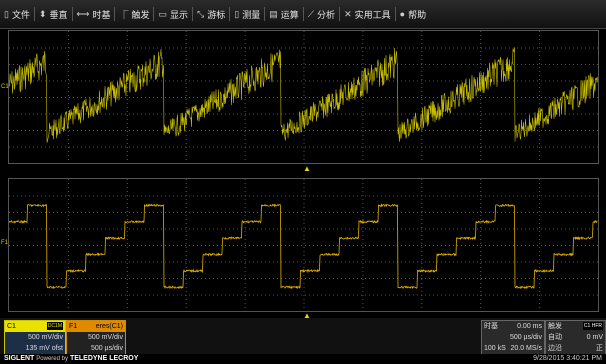 The width and height of the screenshot is (606, 364). I want to click on menu-item-5: ⤡ 游标, so click(211, 14).